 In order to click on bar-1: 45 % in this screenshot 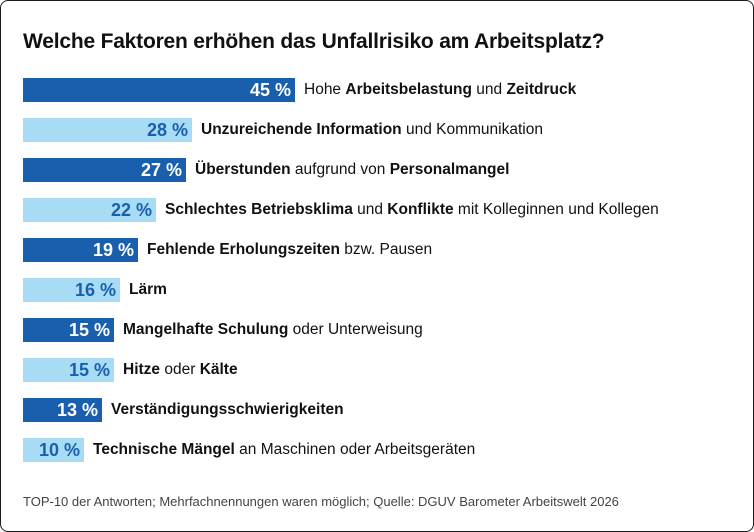, I will do `click(159, 90)`.